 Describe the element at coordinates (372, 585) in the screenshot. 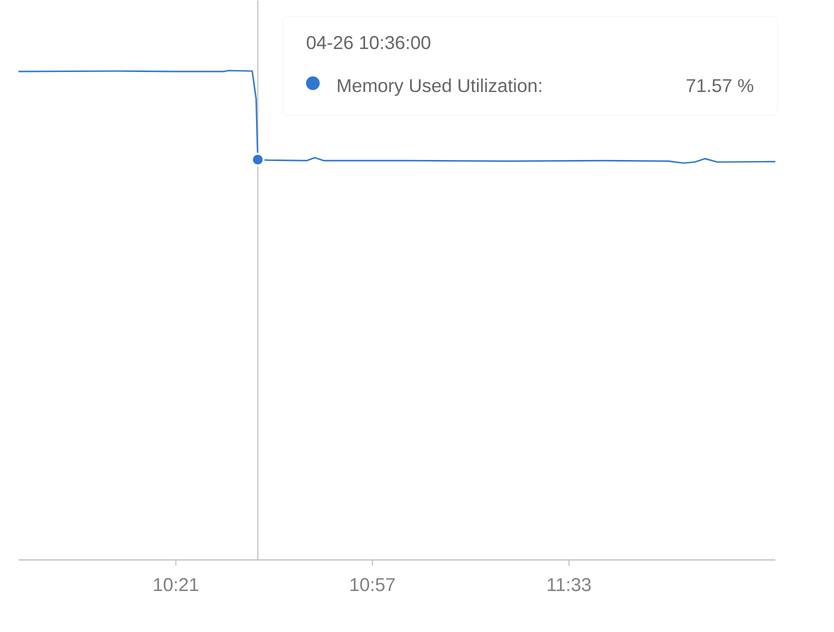

I see `x-tick-label: 10:57` at that location.